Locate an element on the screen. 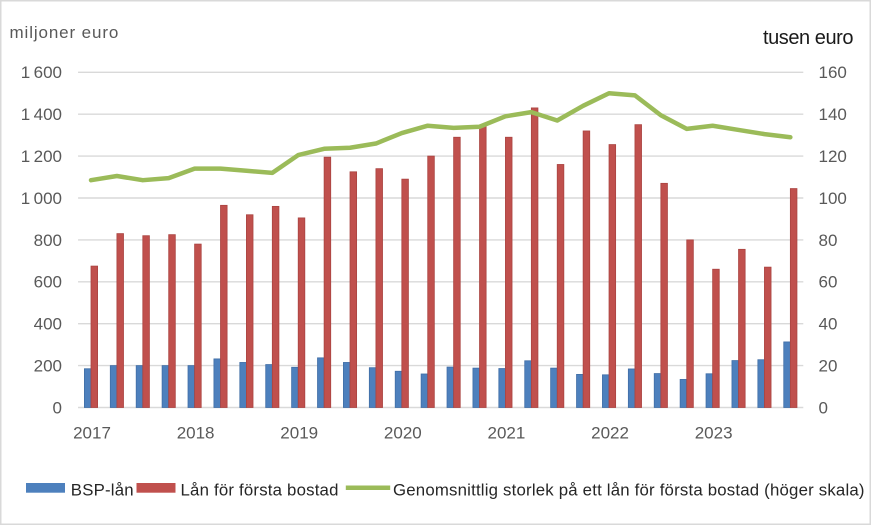 The image size is (871, 525). bar-bsp-loan-2021Q4 is located at coordinates (580, 390).